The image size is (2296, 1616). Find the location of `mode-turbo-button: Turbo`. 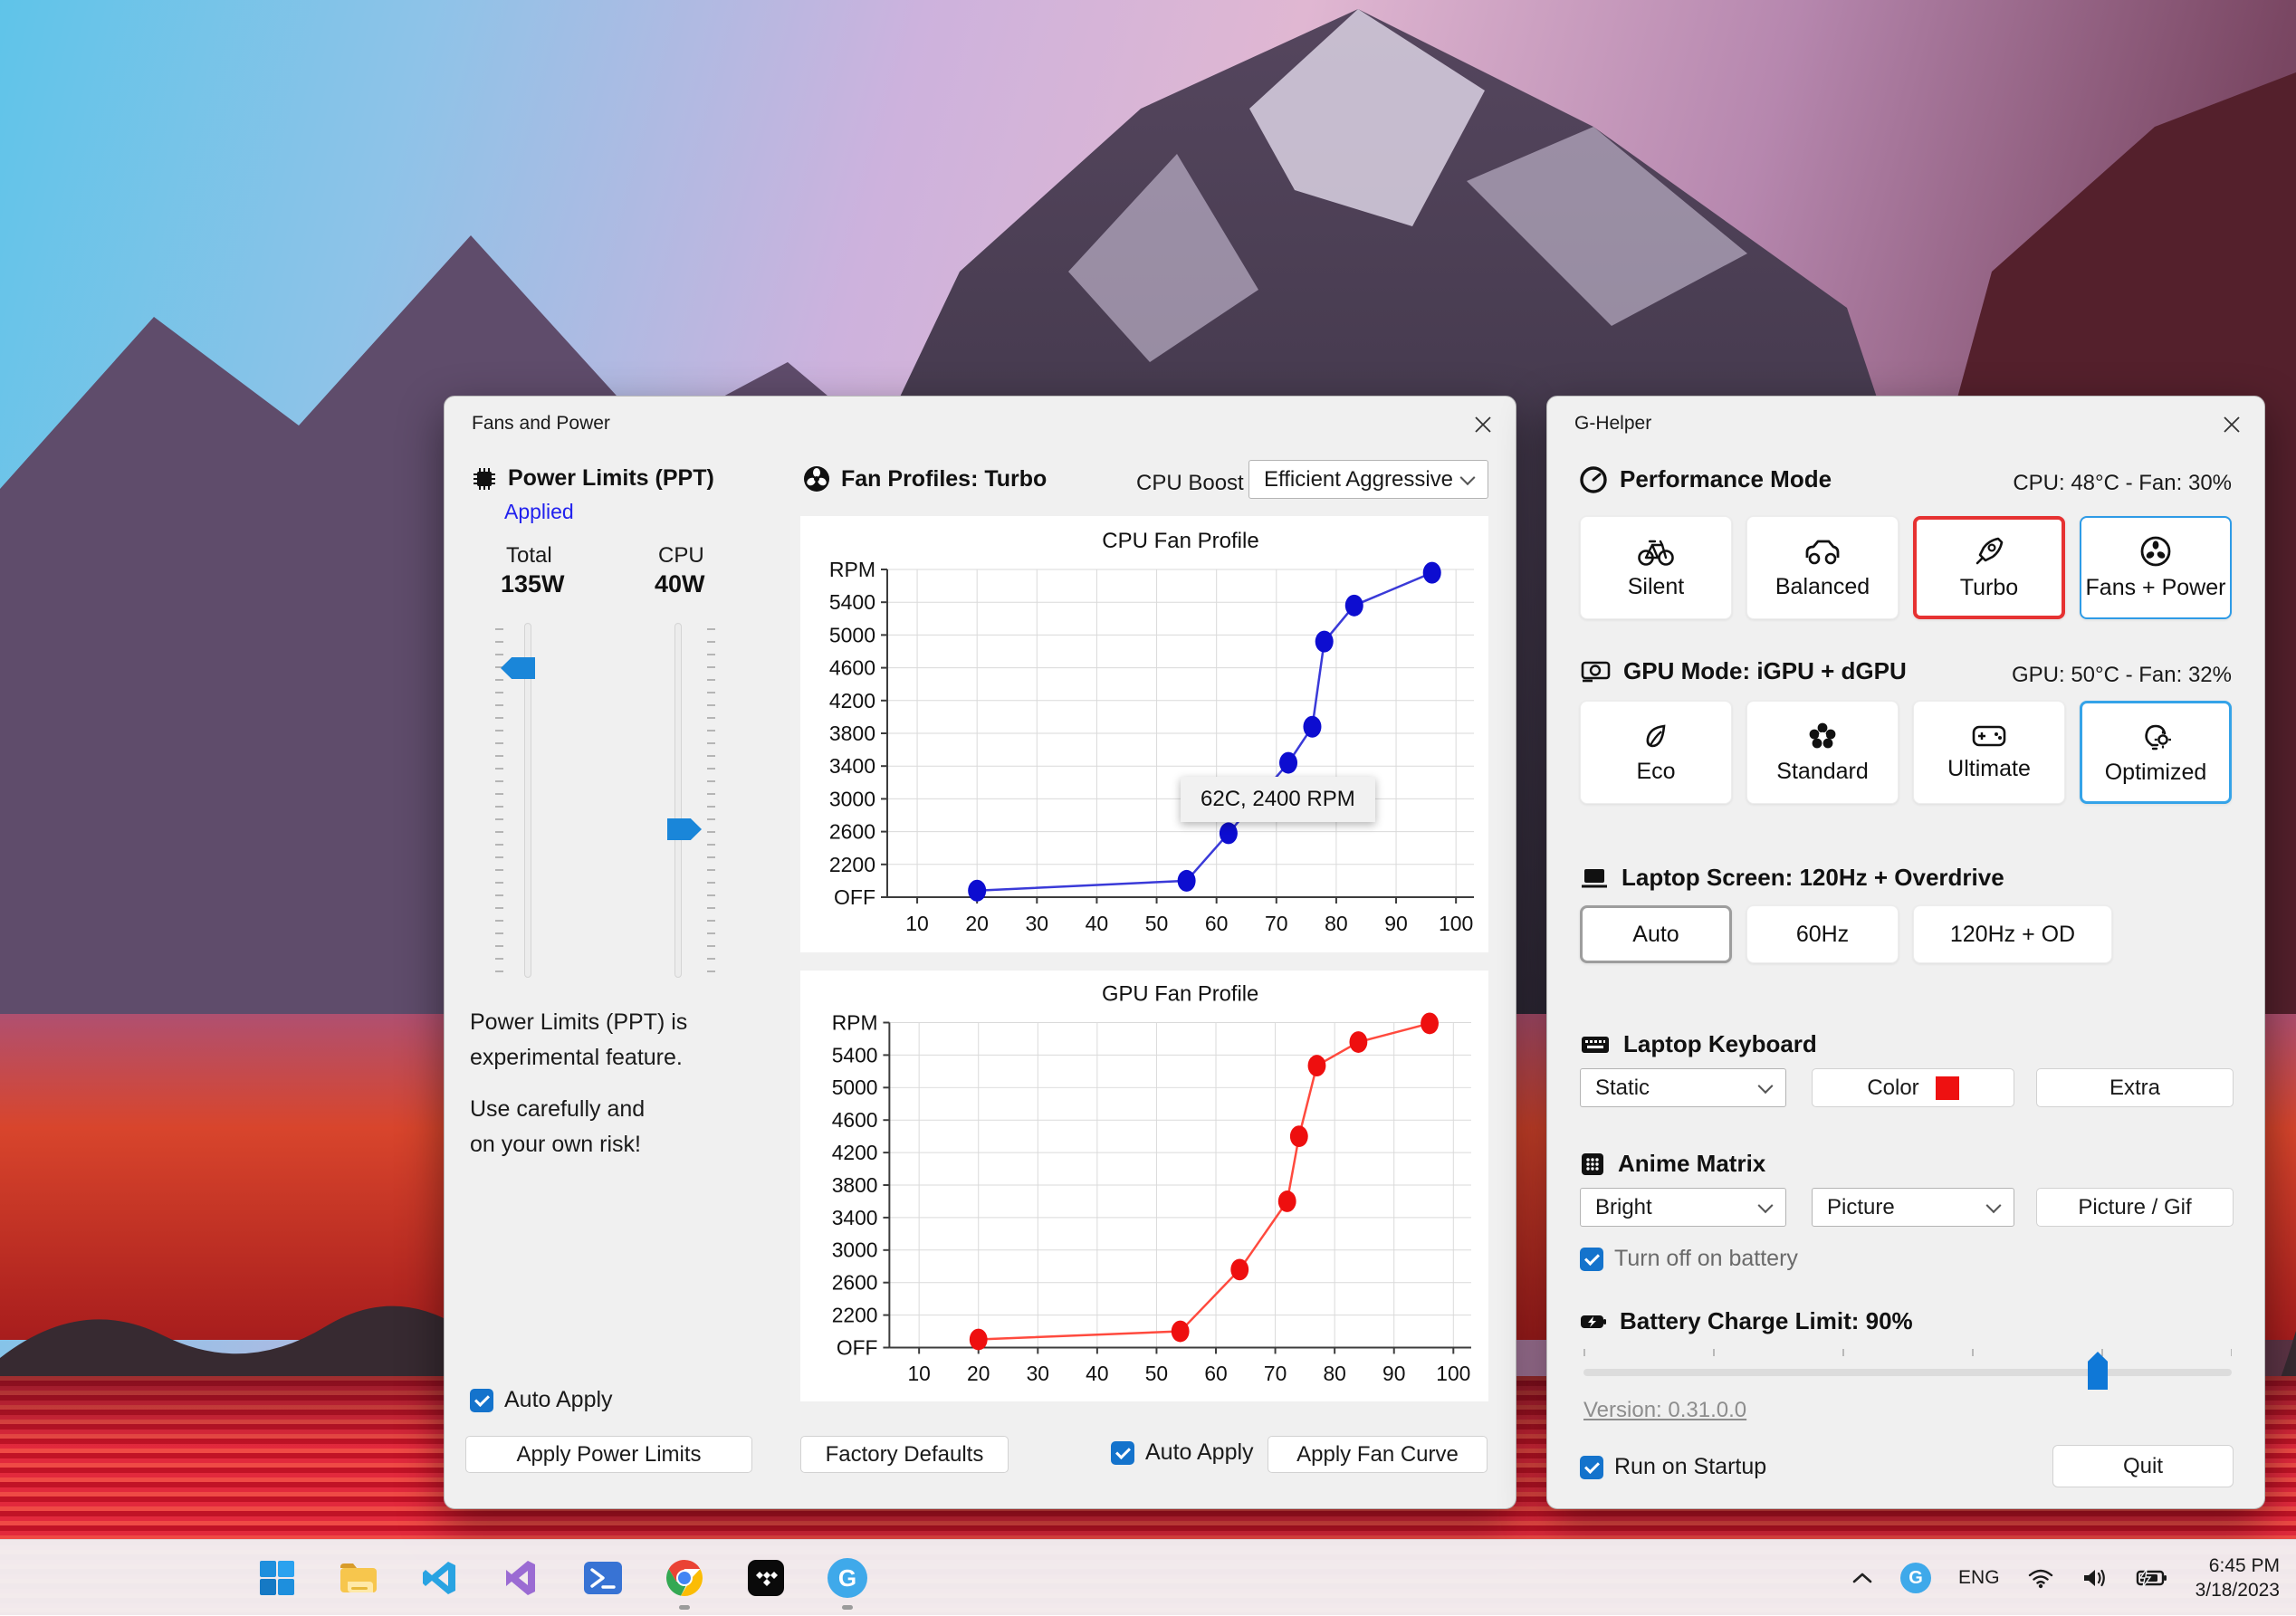

mode-turbo-button: Turbo is located at coordinates (1989, 568).